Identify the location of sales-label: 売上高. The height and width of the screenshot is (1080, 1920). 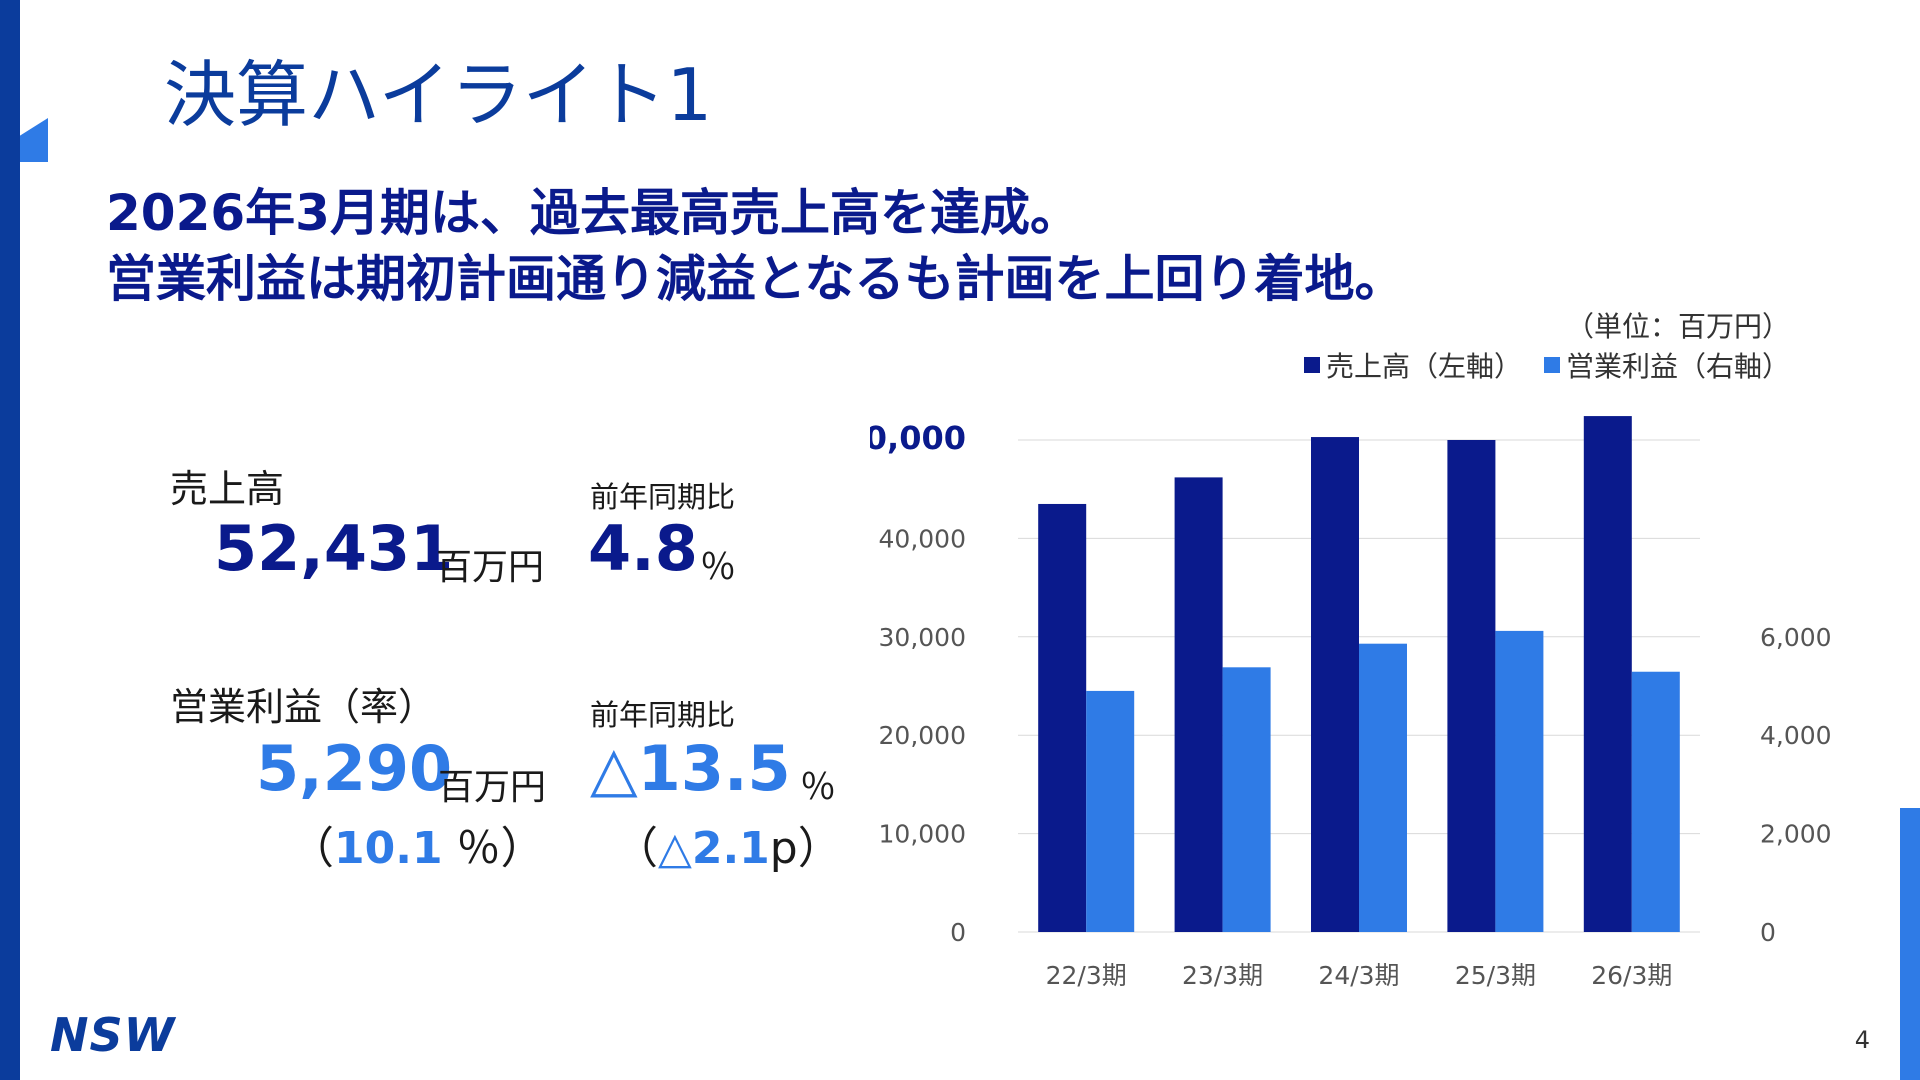
(227, 489).